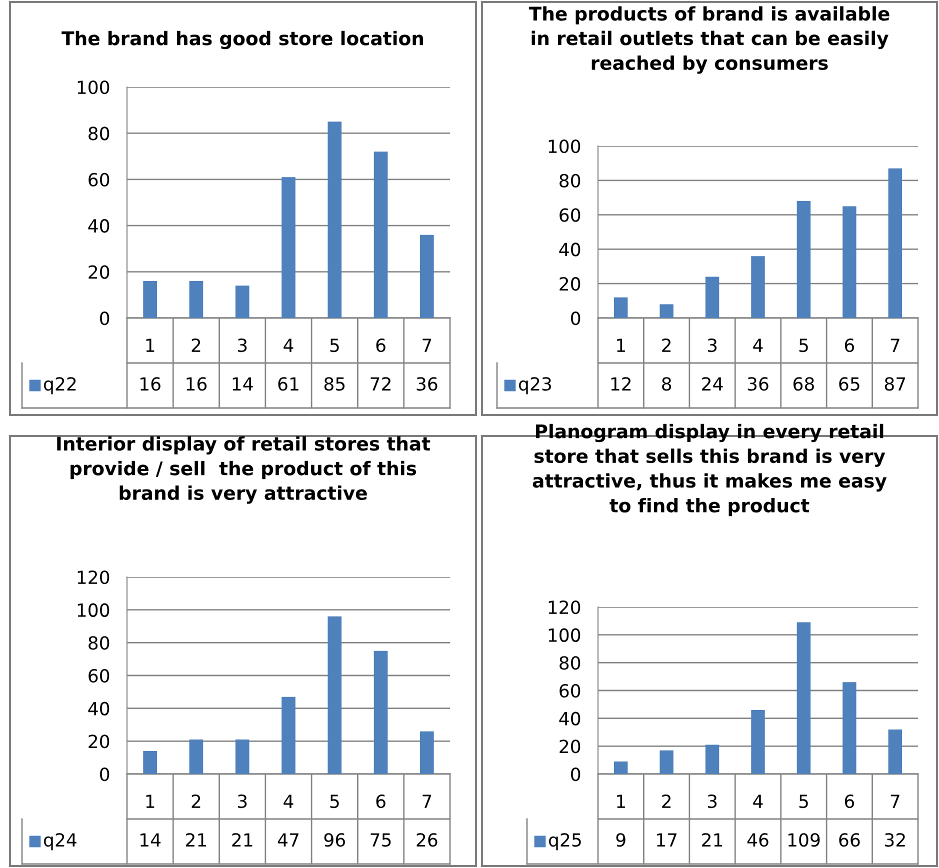  What do you see at coordinates (804, 840) in the screenshot?
I see `data-label: 109` at bounding box center [804, 840].